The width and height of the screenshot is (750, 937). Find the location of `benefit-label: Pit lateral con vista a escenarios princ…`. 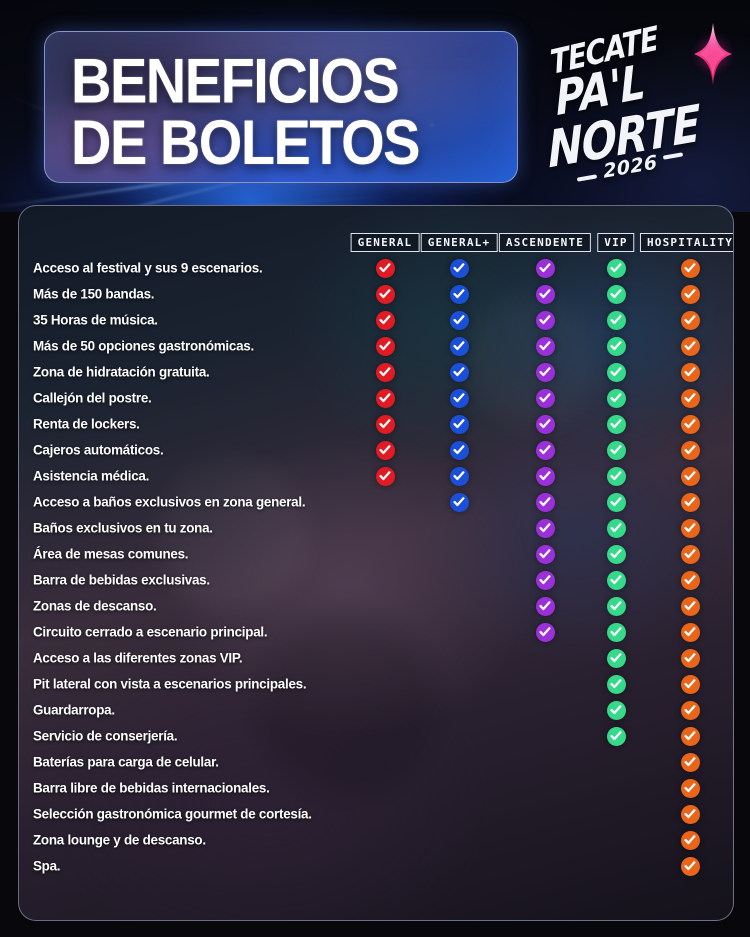

benefit-label: Pit lateral con vista a escenarios princ… is located at coordinates (170, 684).